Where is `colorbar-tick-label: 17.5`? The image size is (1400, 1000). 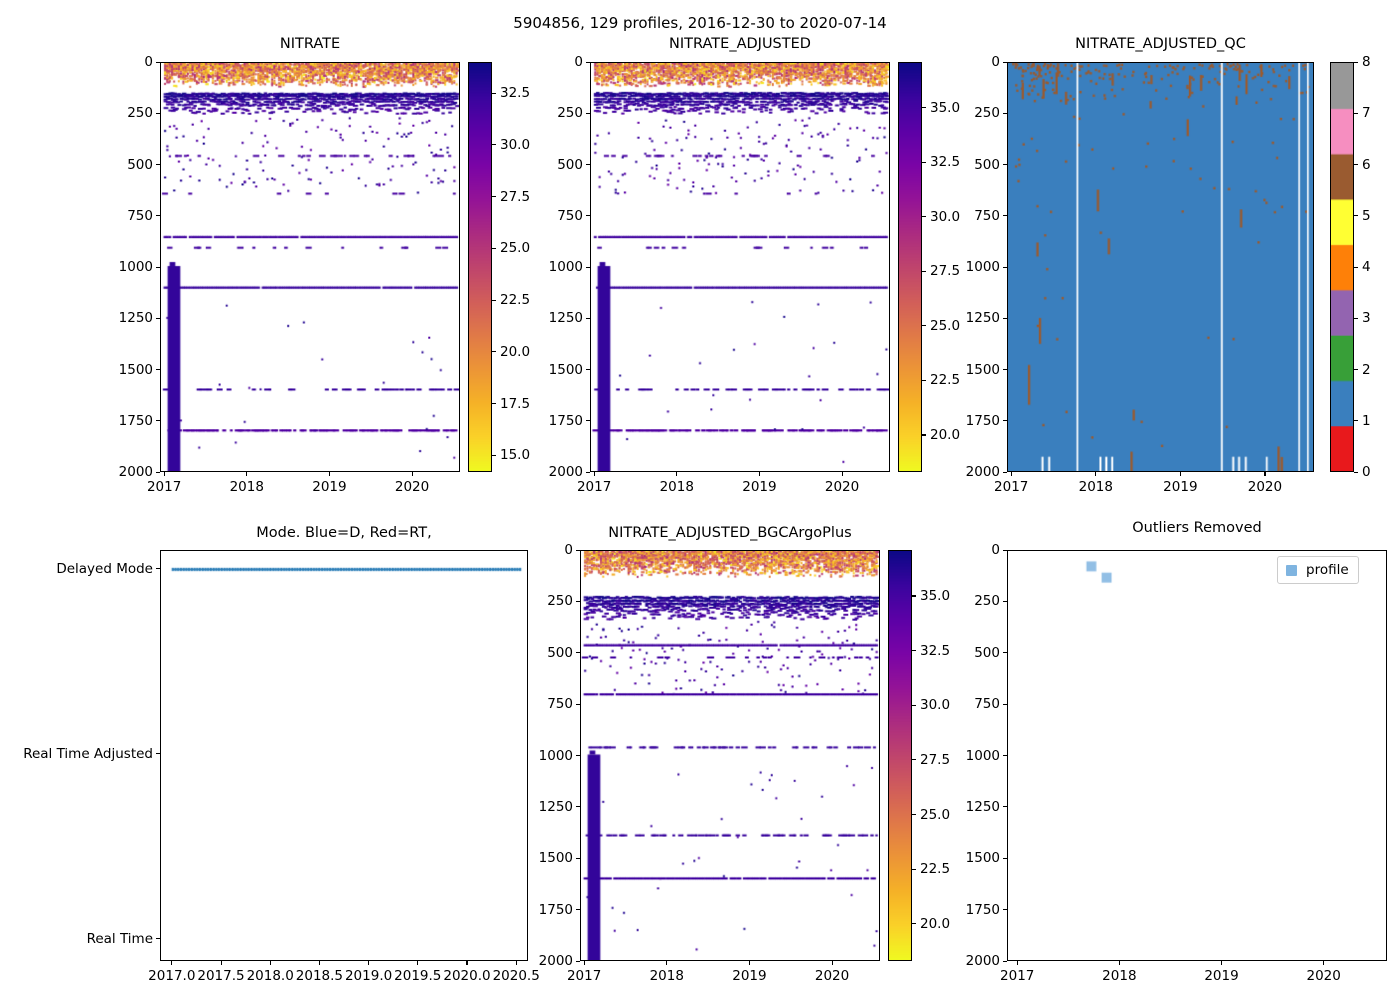
colorbar-tick-label: 17.5 is located at coordinates (515, 403).